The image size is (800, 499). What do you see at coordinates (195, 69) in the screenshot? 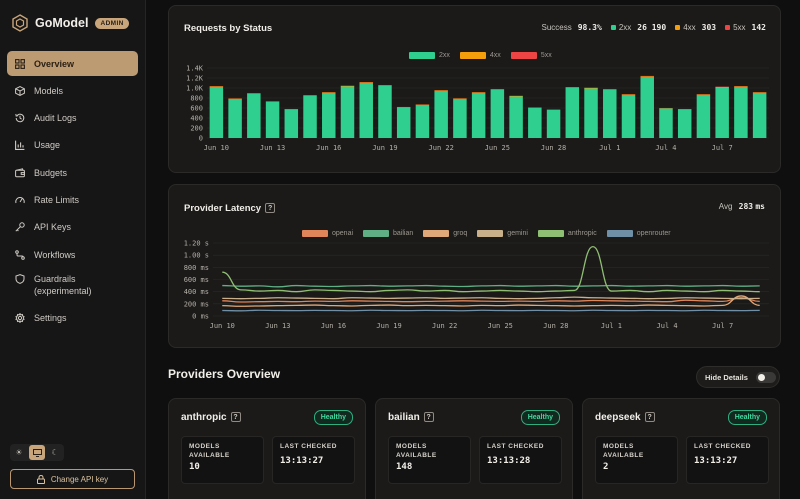
I see `y-tick-label: 1.4K` at bounding box center [195, 69].